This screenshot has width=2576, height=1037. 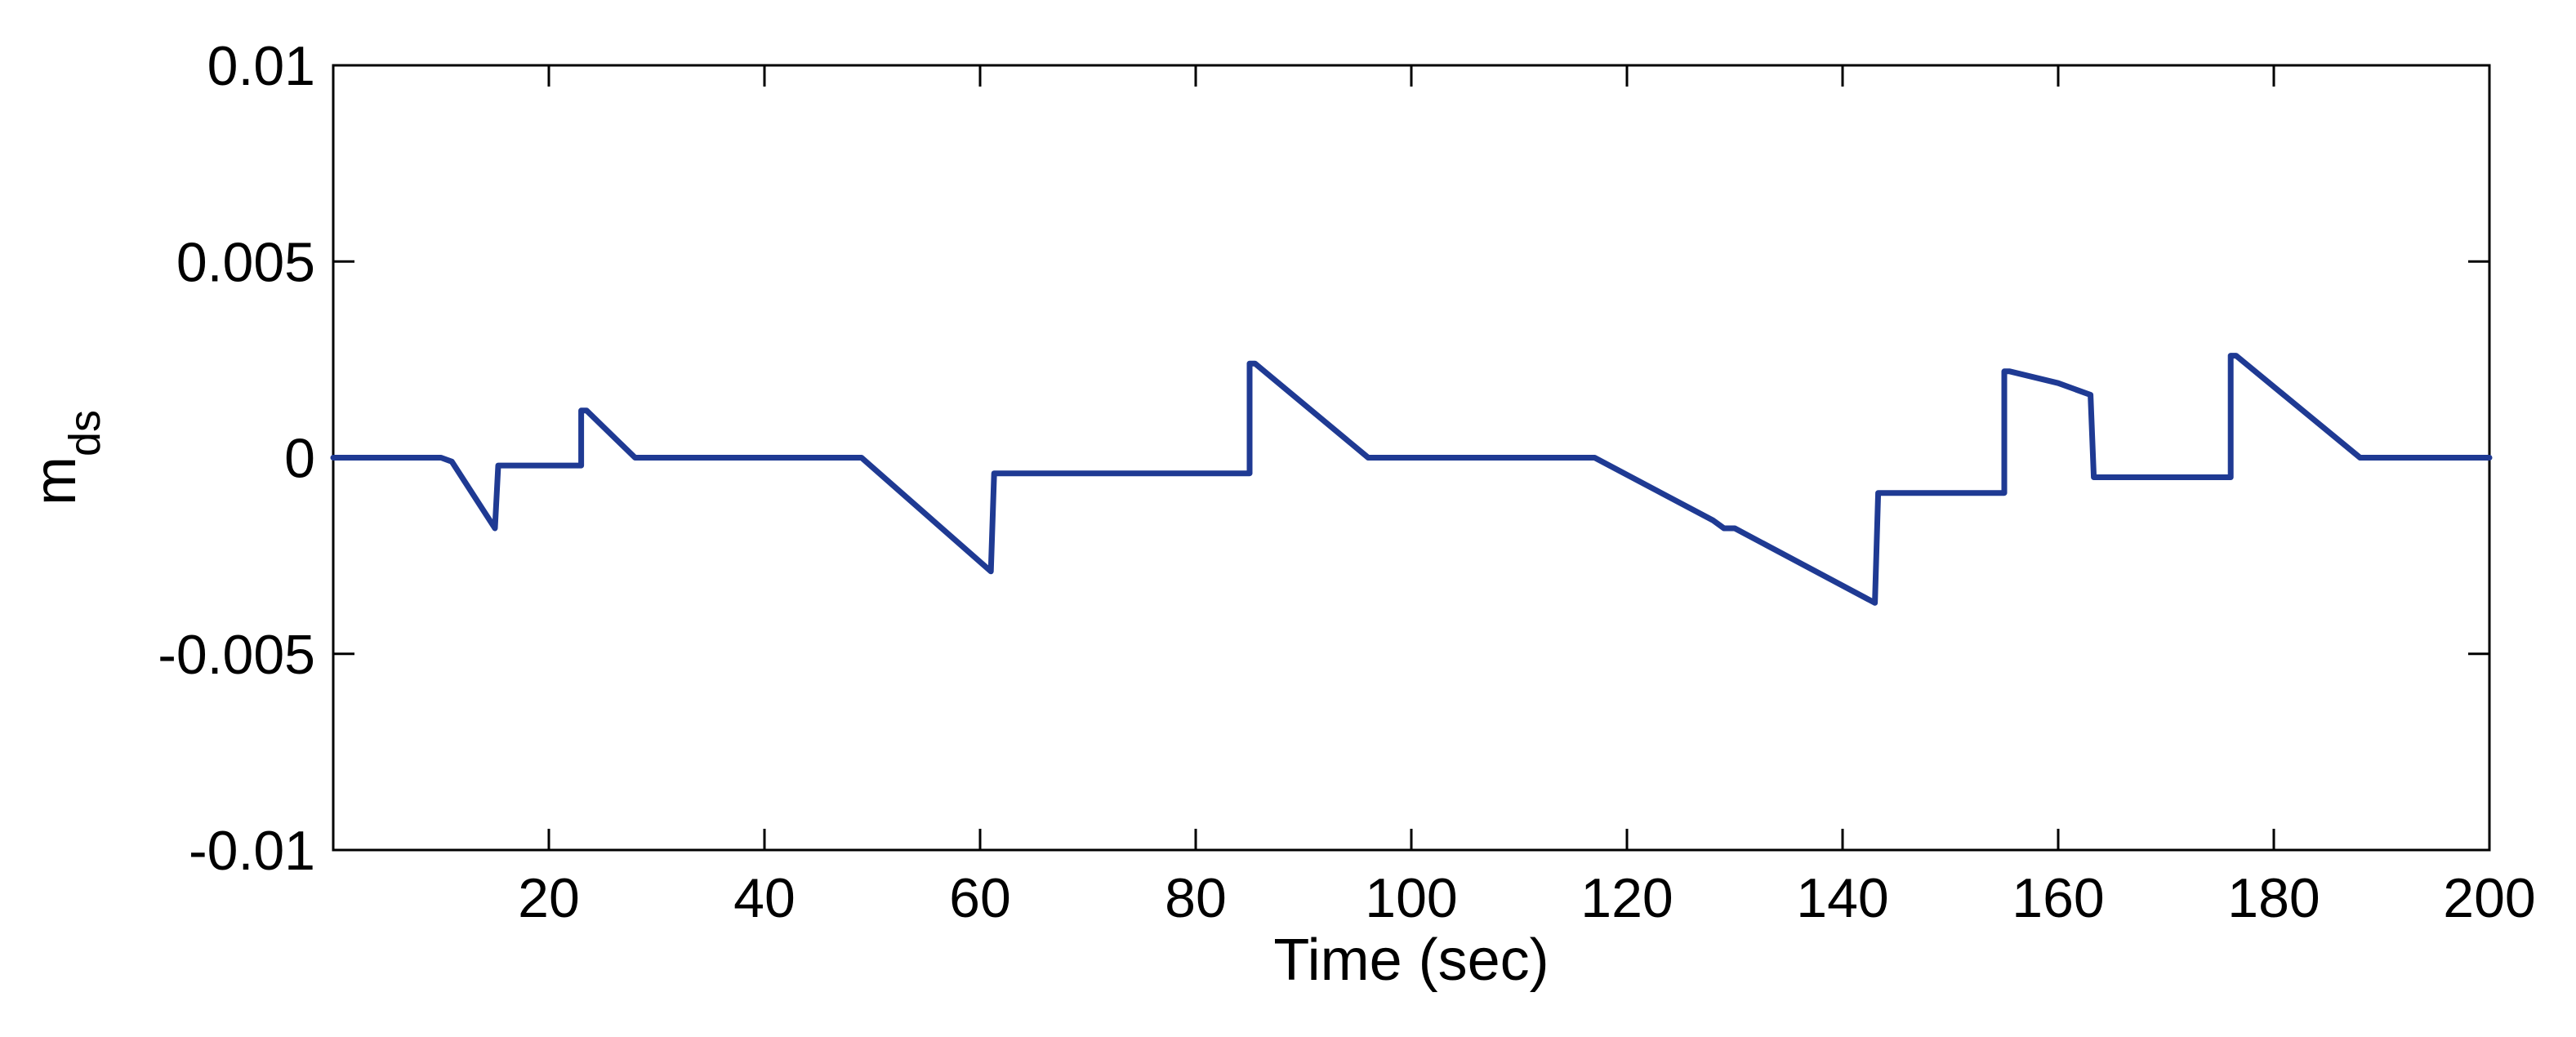 I want to click on y-axis-label-subscript: ds, so click(x=84, y=433).